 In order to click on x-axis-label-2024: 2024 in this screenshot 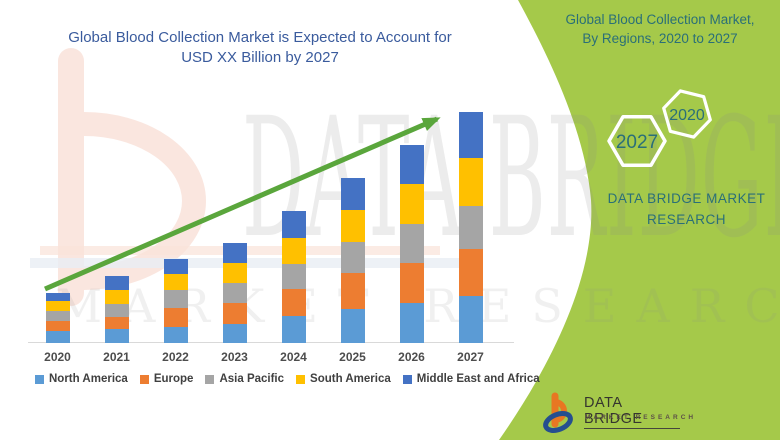, I will do `click(293, 357)`.